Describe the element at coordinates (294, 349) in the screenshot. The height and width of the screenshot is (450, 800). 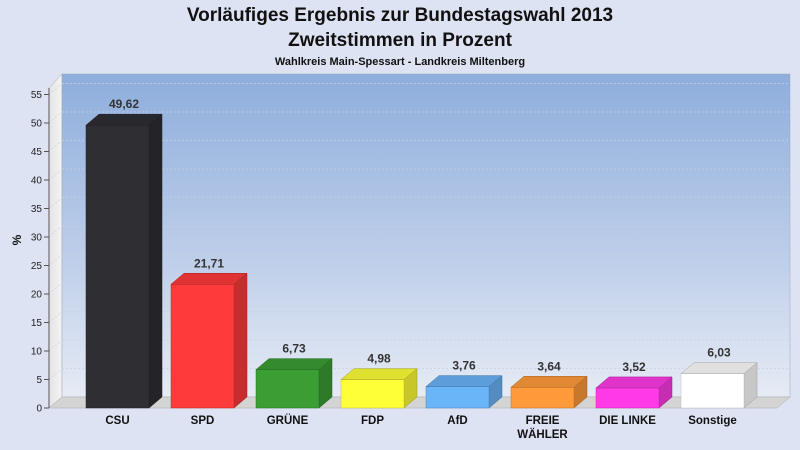
I see `data-label: 6,73` at that location.